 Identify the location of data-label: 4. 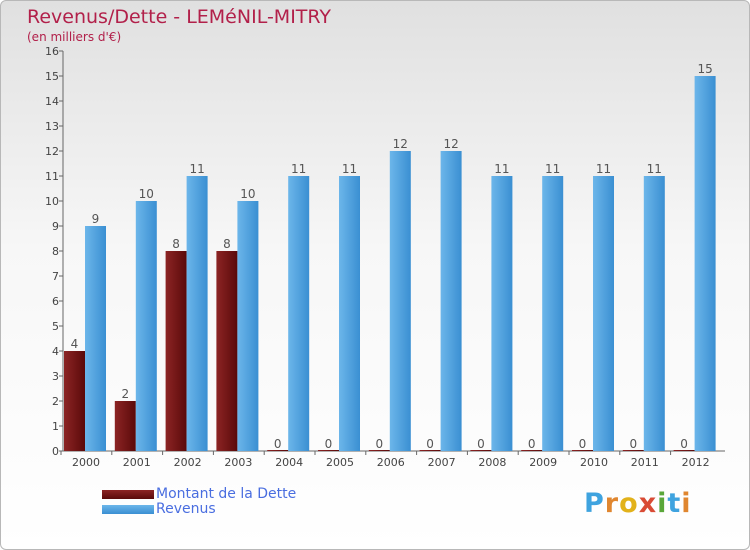
(75, 344).